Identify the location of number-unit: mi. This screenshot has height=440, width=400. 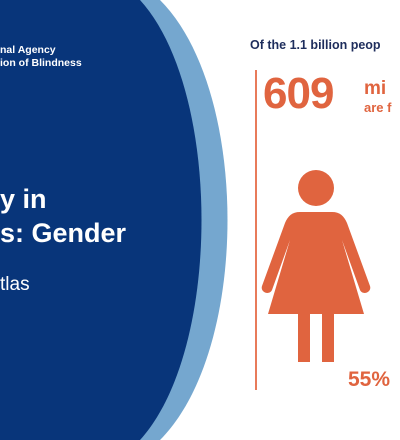
(375, 88).